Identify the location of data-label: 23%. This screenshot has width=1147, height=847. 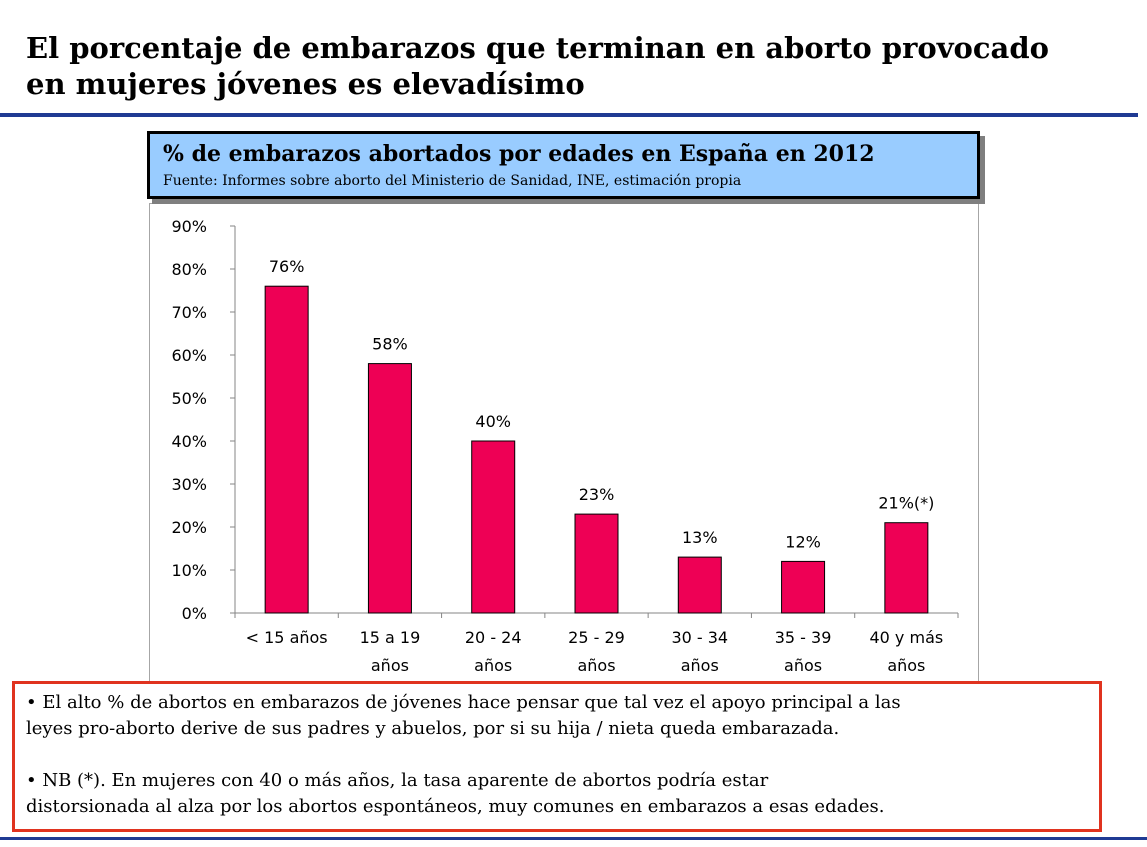
(597, 494).